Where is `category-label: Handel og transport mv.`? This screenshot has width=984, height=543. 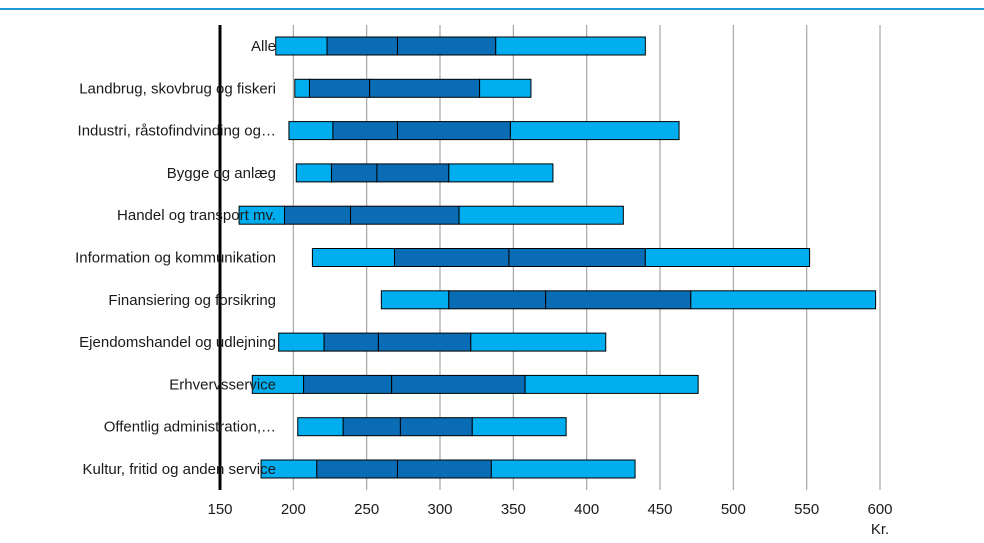
category-label: Handel og transport mv. is located at coordinates (196, 215).